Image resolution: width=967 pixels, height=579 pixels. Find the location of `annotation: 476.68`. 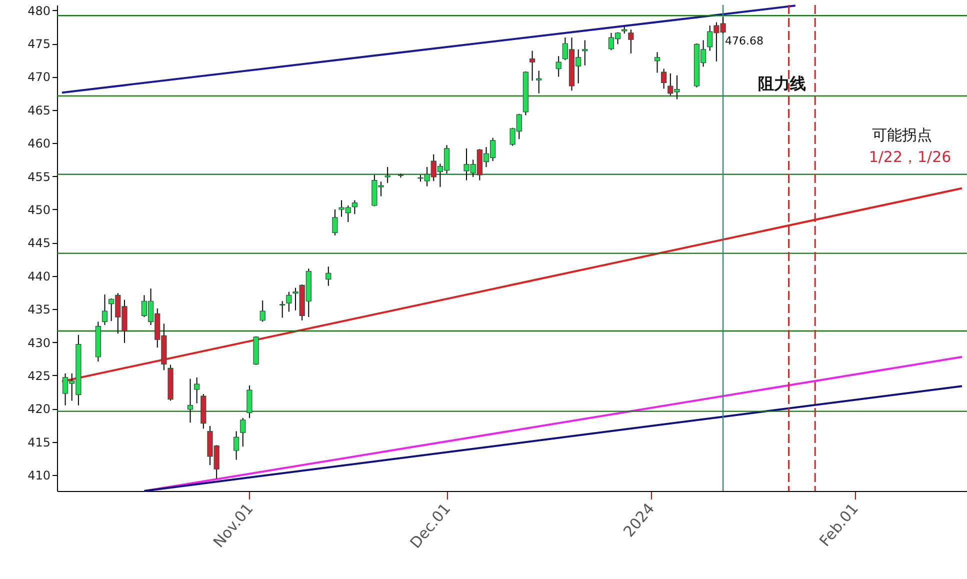

annotation: 476.68 is located at coordinates (744, 41).